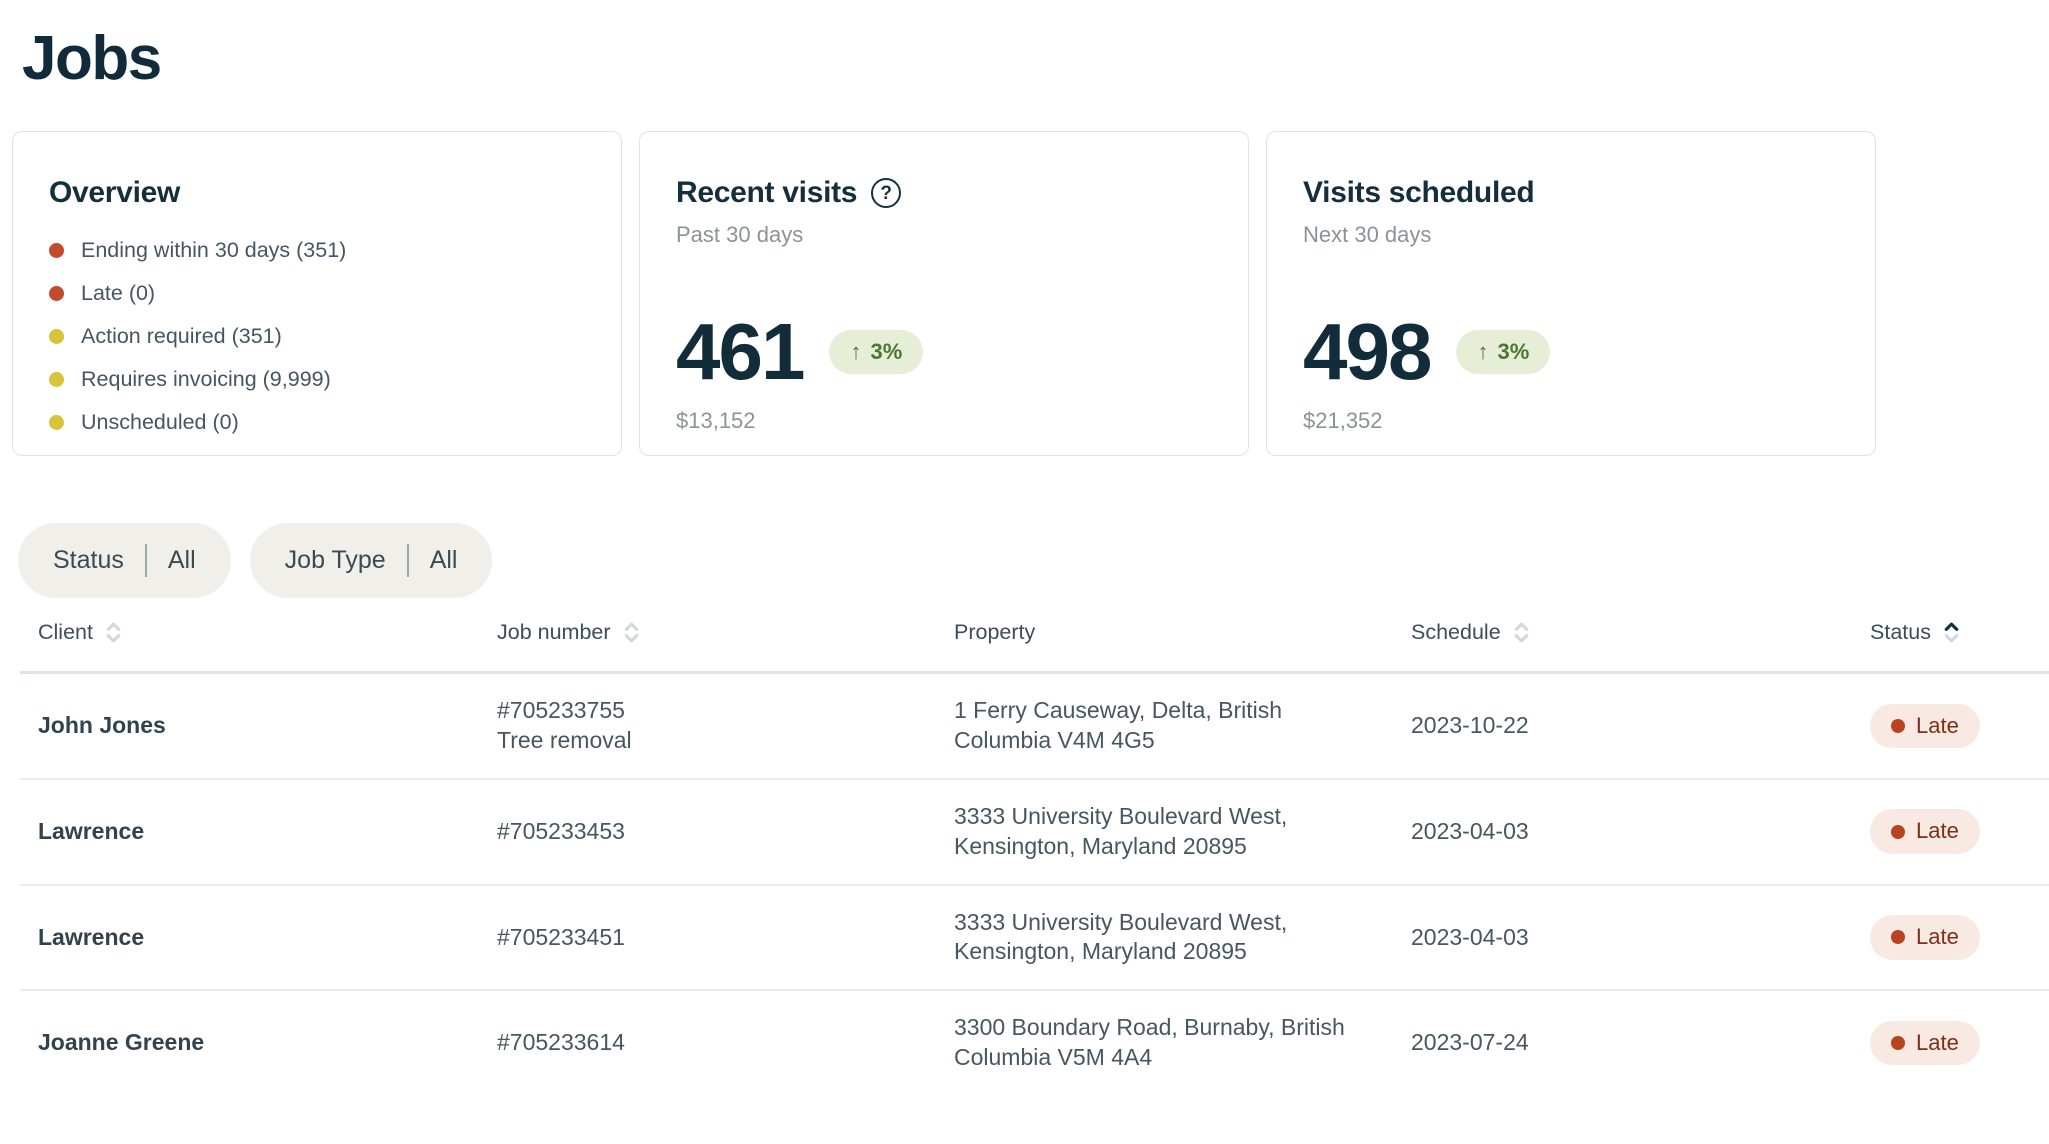  I want to click on column-header-job-number: Job number, so click(707, 632).